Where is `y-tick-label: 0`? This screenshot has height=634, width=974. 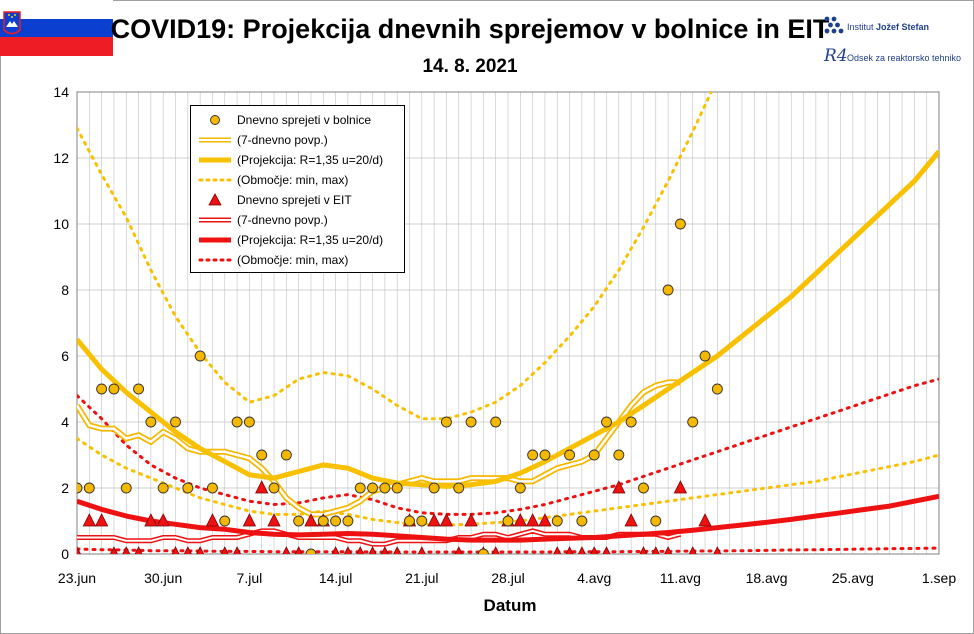 y-tick-label: 0 is located at coordinates (65, 554).